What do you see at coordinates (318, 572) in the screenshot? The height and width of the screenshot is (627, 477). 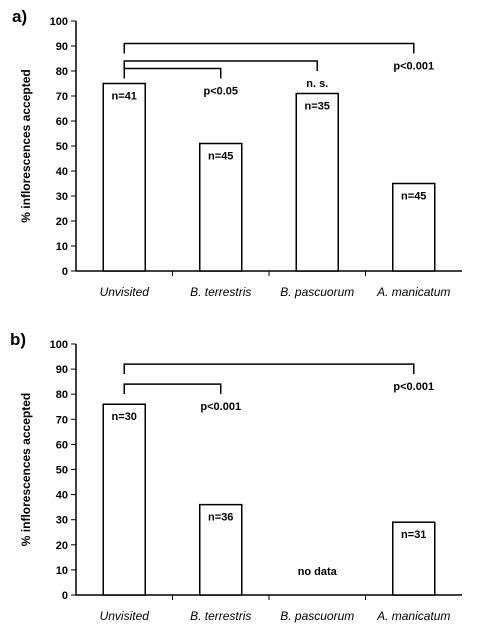 I see `no-data-label: no data` at bounding box center [318, 572].